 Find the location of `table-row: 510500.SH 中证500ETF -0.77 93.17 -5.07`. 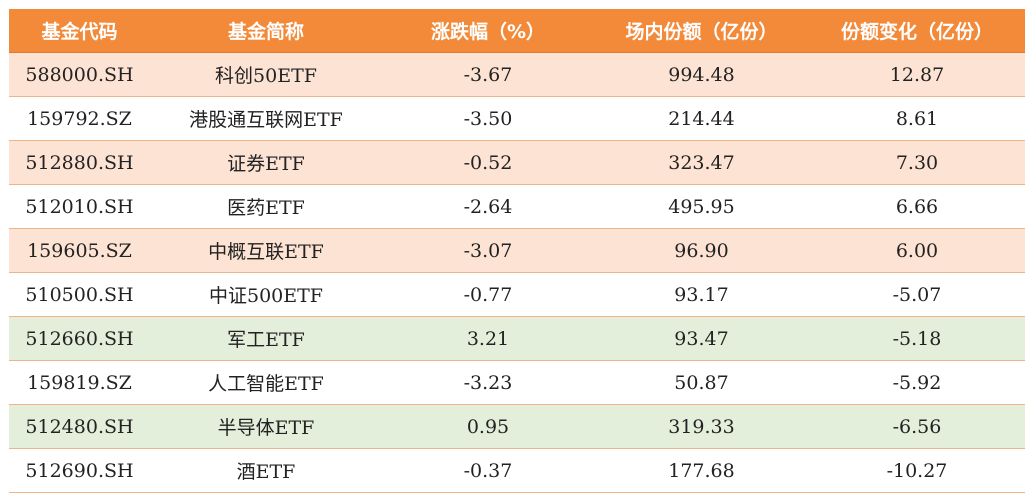

table-row: 510500.SH 中证500ETF -0.77 93.17 -5.07 is located at coordinates (517, 294).